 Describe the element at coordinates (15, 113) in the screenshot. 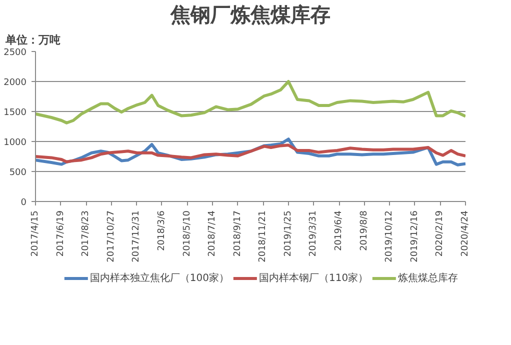

I see `y-tick-label: 1500` at that location.